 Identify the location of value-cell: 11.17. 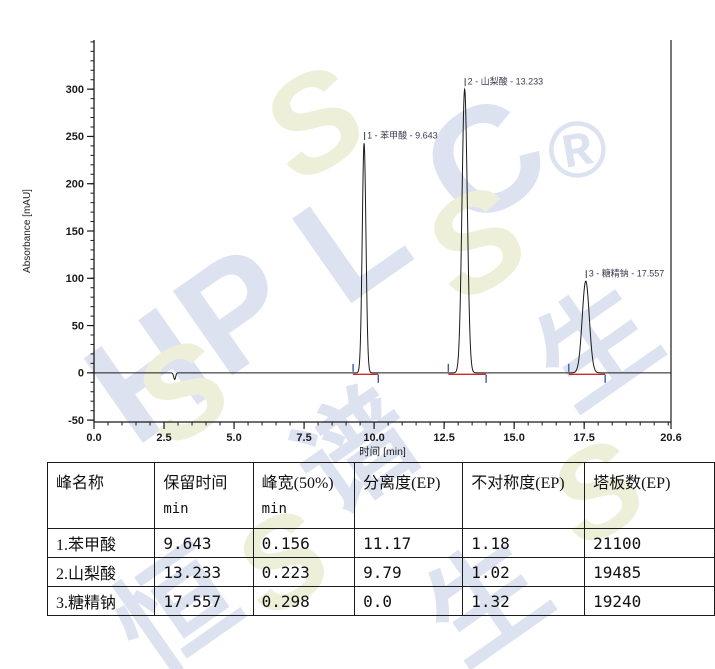
(409, 543).